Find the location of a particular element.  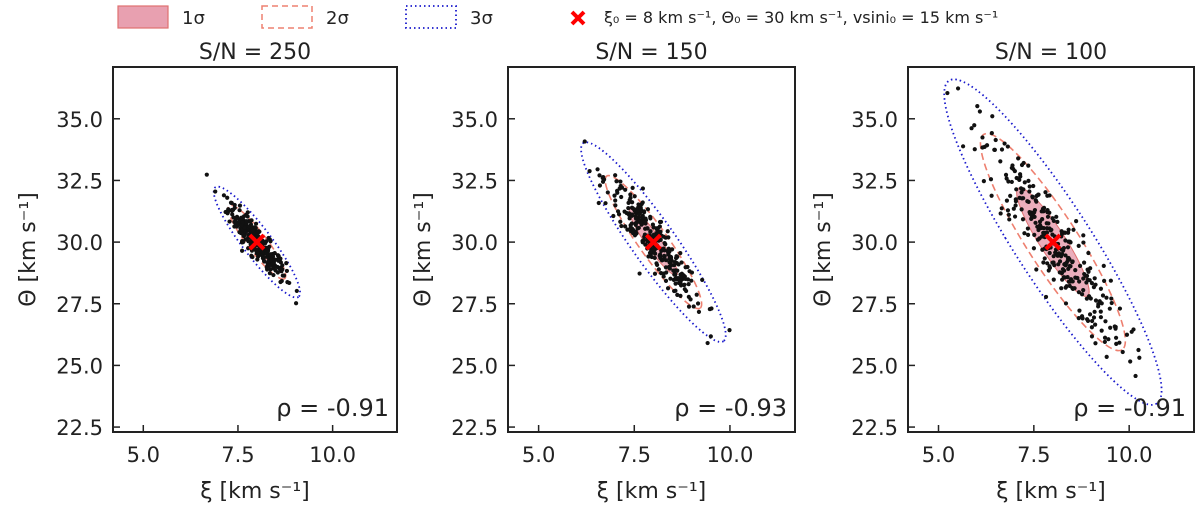

legend-3sigma-label: 3σ is located at coordinates (481, 18).